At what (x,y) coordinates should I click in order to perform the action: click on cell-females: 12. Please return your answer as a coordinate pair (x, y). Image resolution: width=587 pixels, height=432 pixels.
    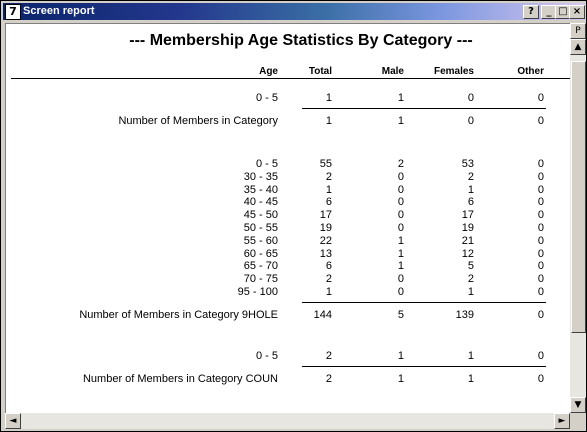
    Looking at the image, I should click on (467, 254).